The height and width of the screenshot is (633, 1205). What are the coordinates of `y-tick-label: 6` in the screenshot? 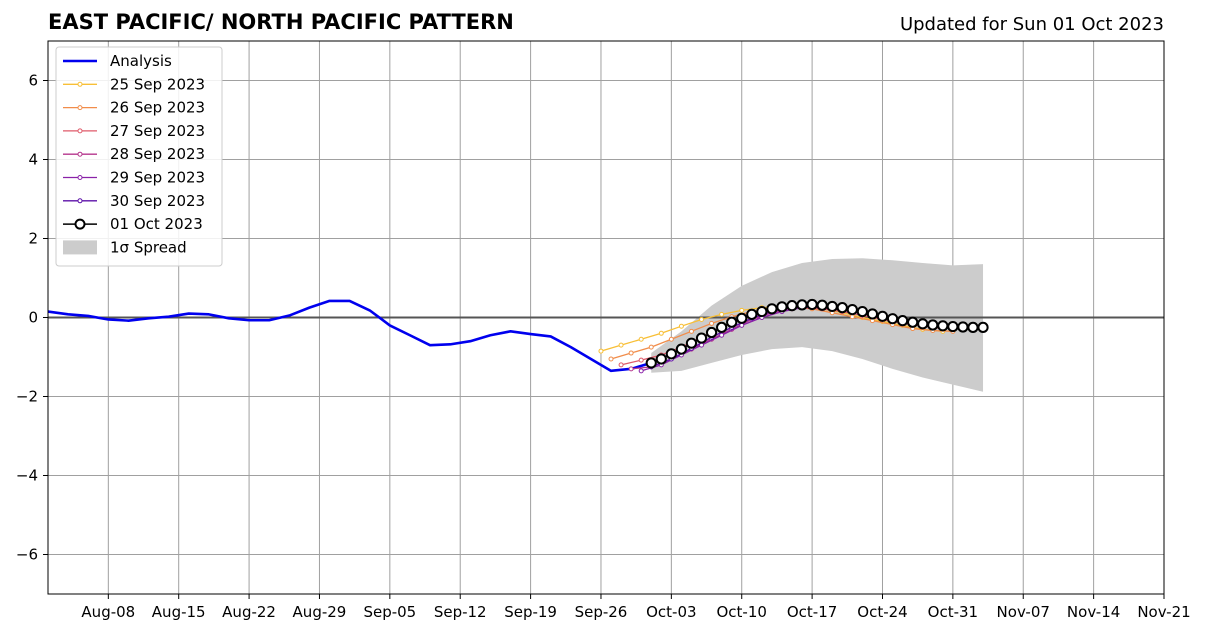 It's located at (33, 81).